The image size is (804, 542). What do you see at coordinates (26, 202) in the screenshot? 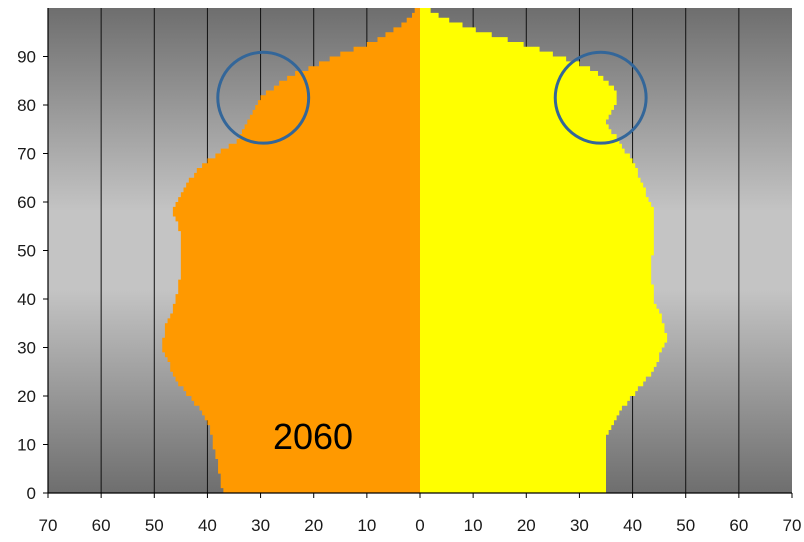
I see `y-tick-label: 60` at bounding box center [26, 202].